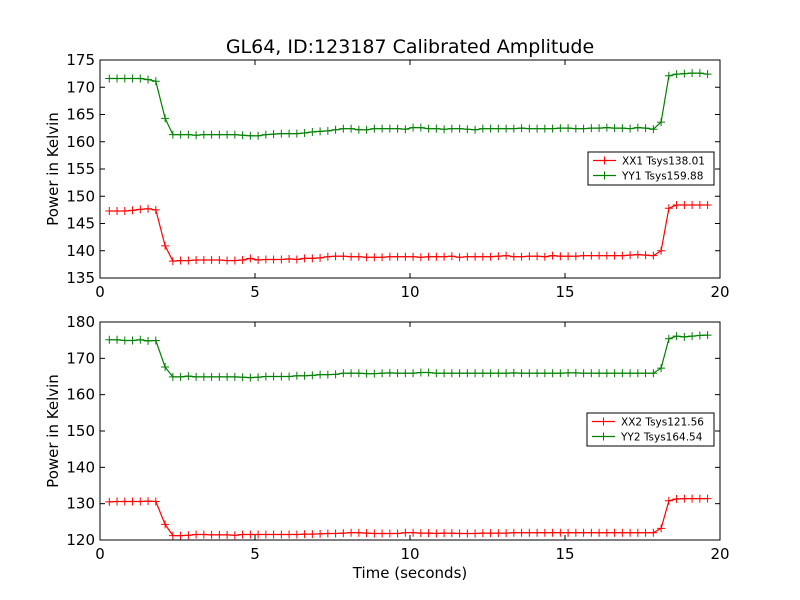 Image resolution: width=800 pixels, height=600 pixels. I want to click on y-tick-label: 160, so click(80, 395).